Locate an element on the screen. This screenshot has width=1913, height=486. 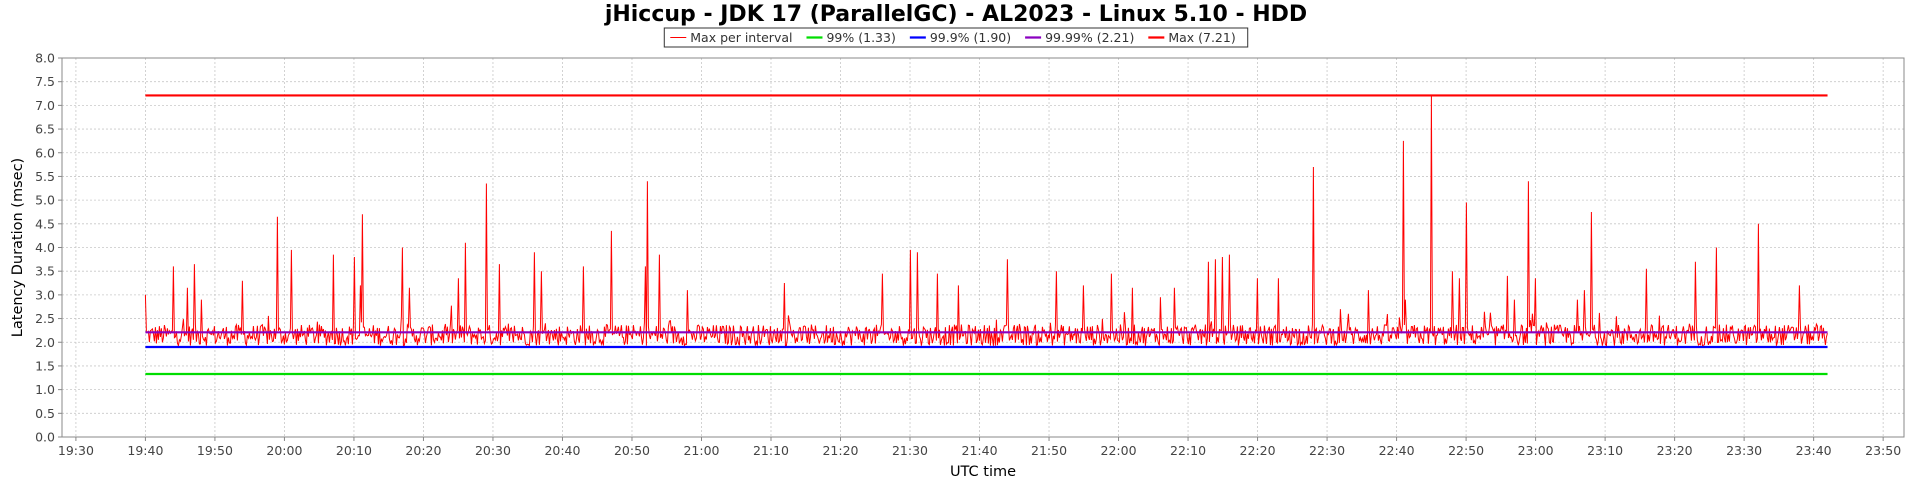
x-tick-label: 23:20 is located at coordinates (1675, 450).